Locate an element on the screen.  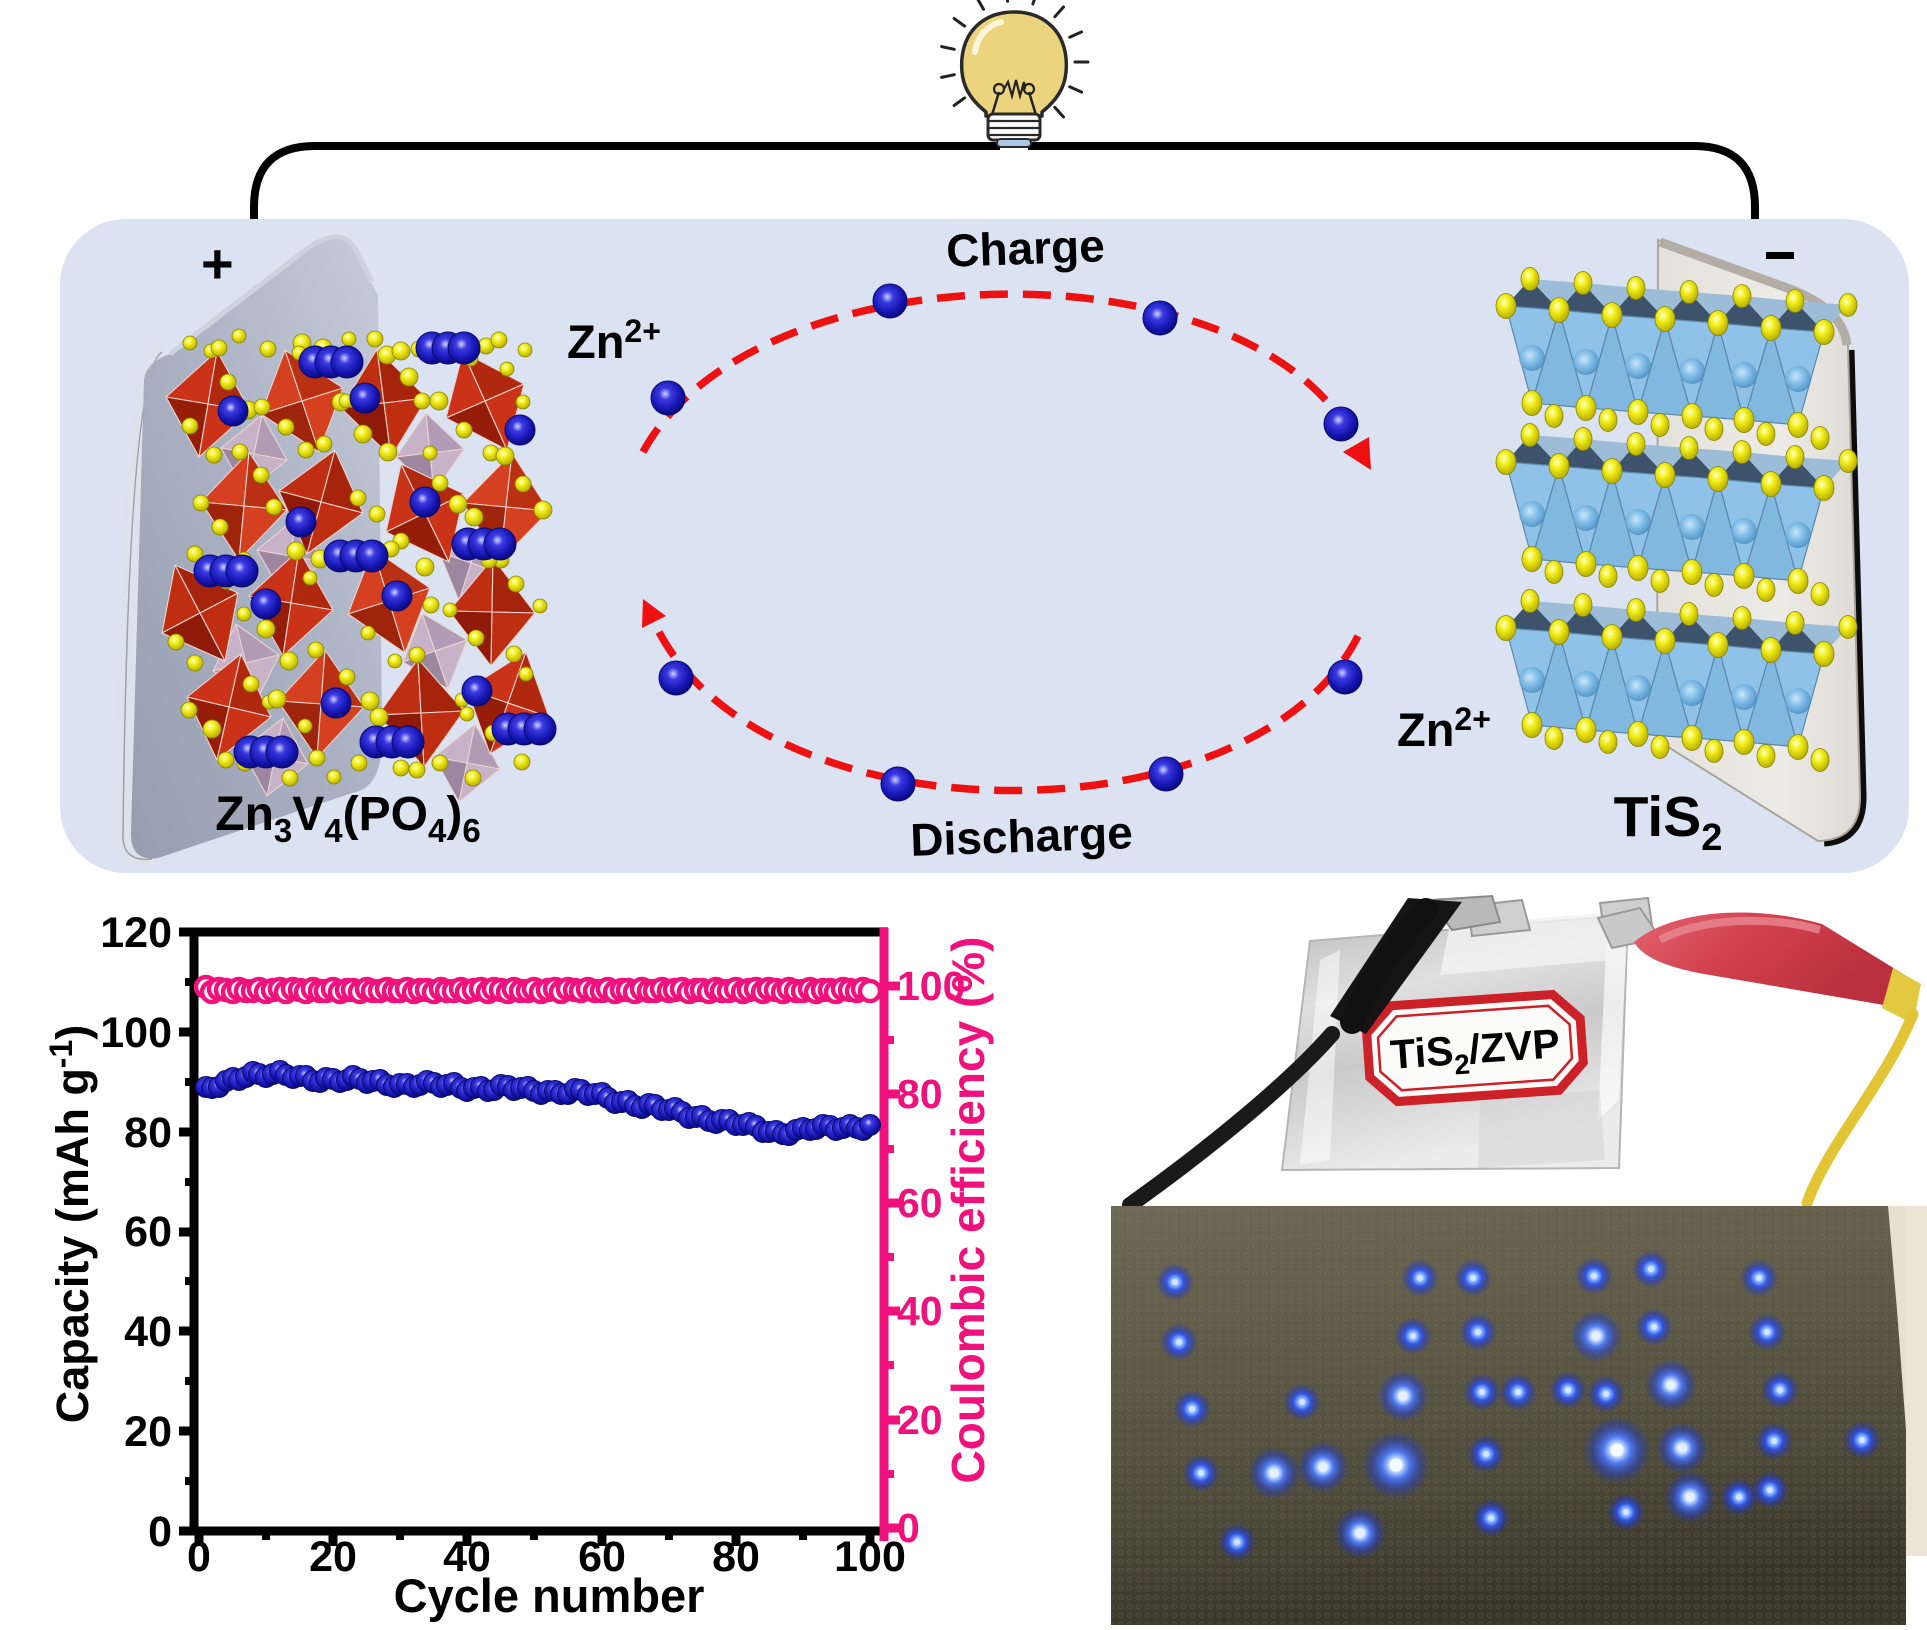
svg-text: Coulombic efficiency (%) is located at coordinates (968, 1210).